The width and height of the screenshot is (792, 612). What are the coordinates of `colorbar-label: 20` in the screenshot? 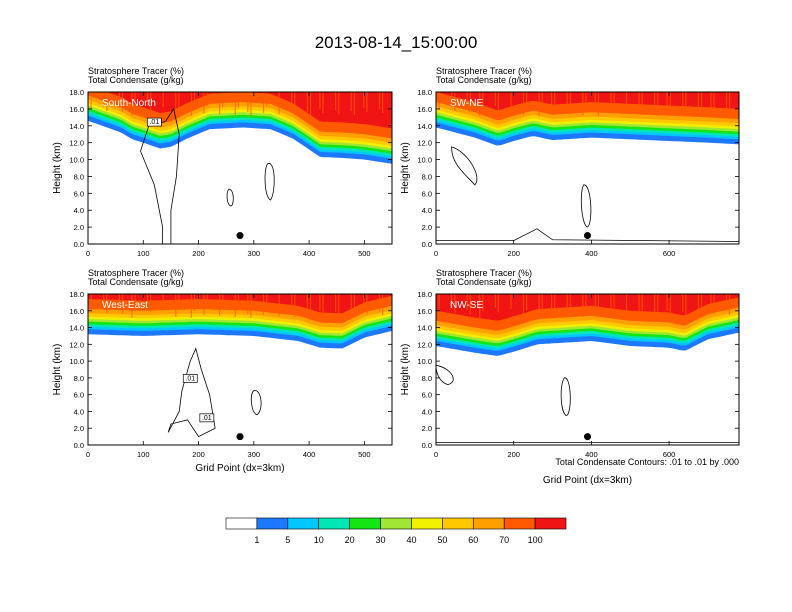 It's located at (350, 540).